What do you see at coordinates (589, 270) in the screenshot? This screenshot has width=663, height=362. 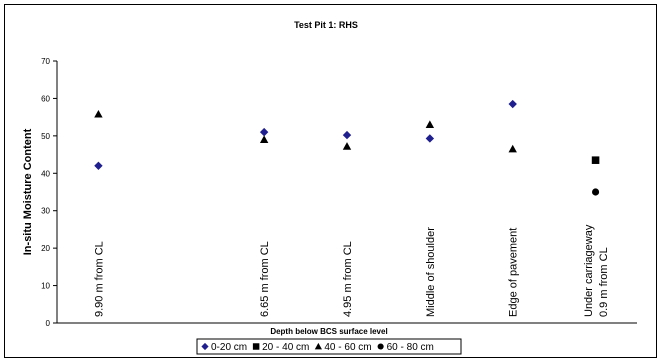 I see `category-label: Under carriageway` at bounding box center [589, 270].